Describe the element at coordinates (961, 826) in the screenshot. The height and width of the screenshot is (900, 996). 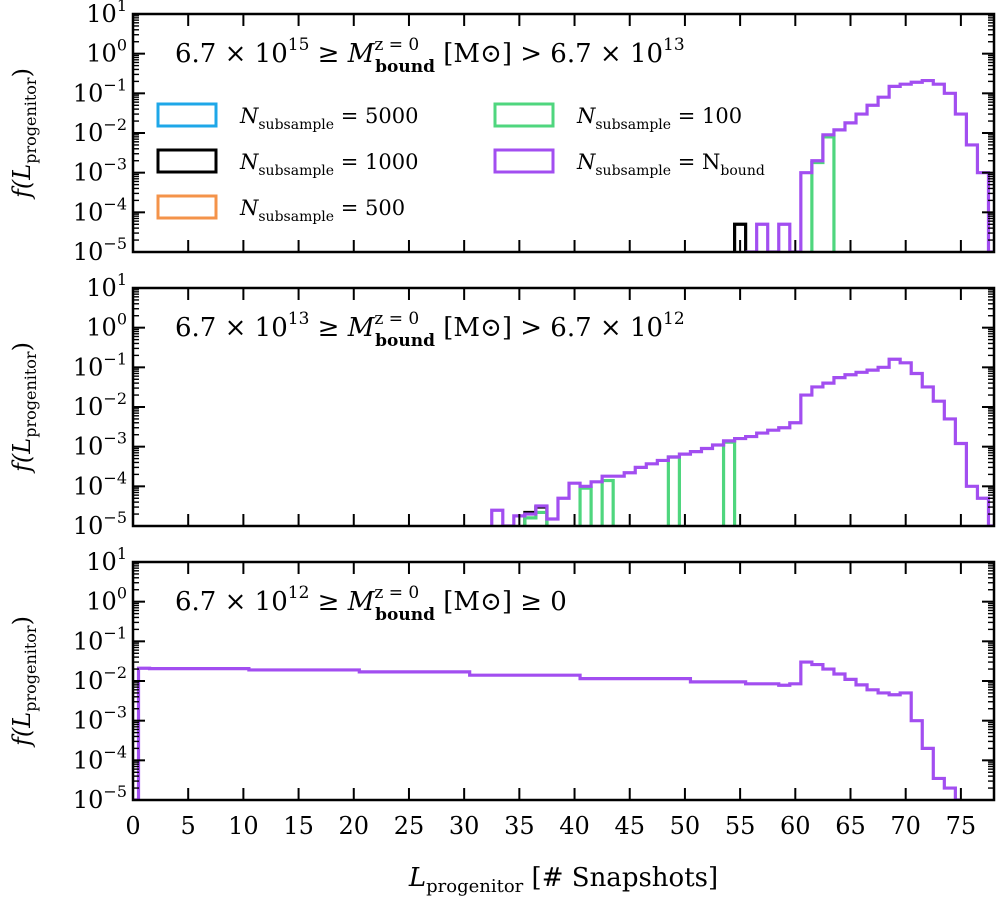
I see `x-tick-label: 75` at that location.